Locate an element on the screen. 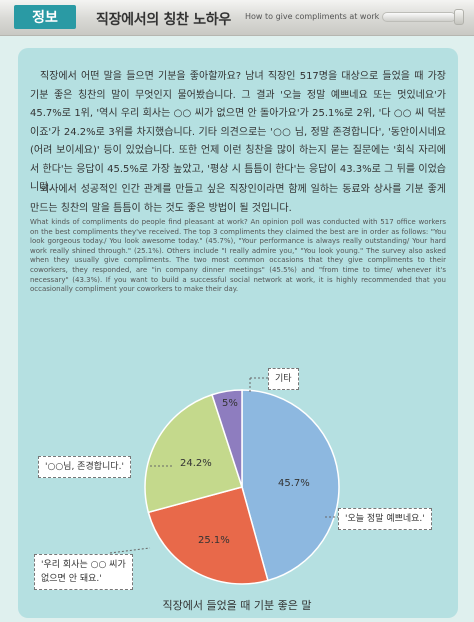 The height and width of the screenshot is (622, 474). decorative-rod is located at coordinates (419, 17).